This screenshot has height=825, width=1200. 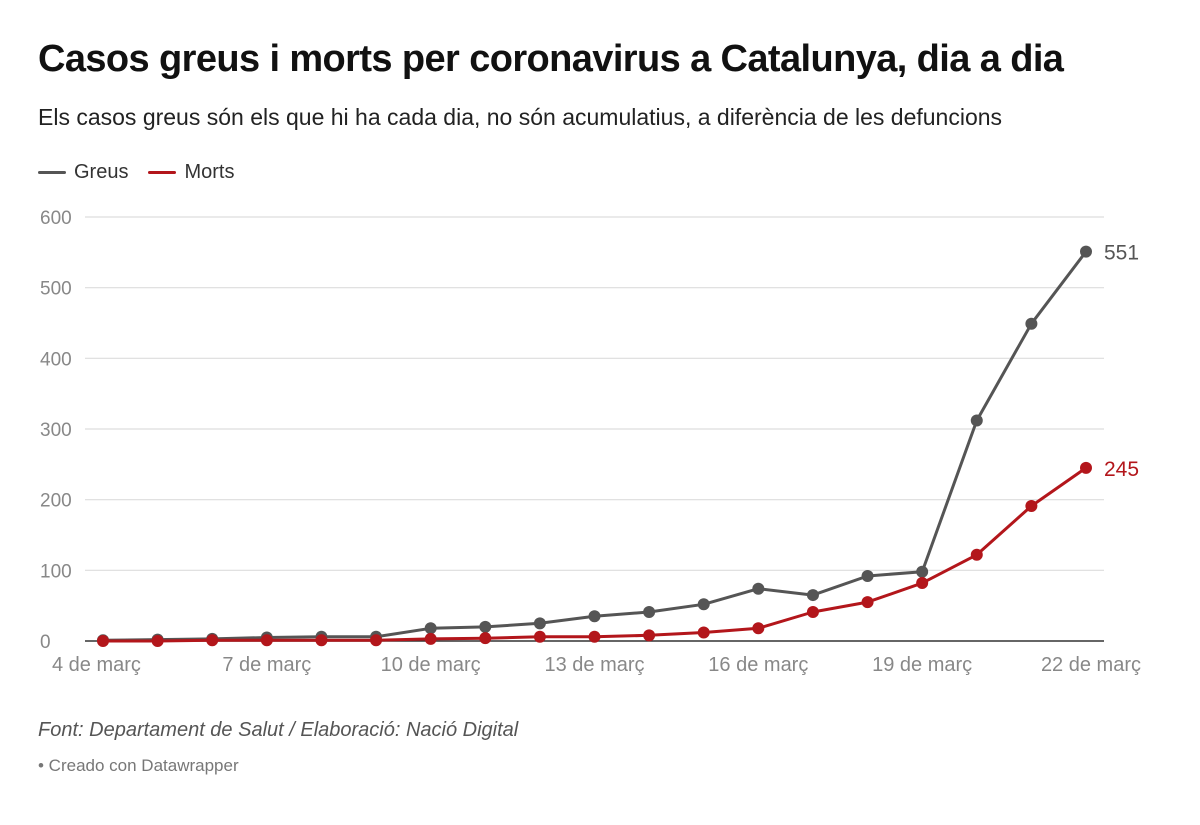 I want to click on legend-label-morts: Morts, so click(x=209, y=172).